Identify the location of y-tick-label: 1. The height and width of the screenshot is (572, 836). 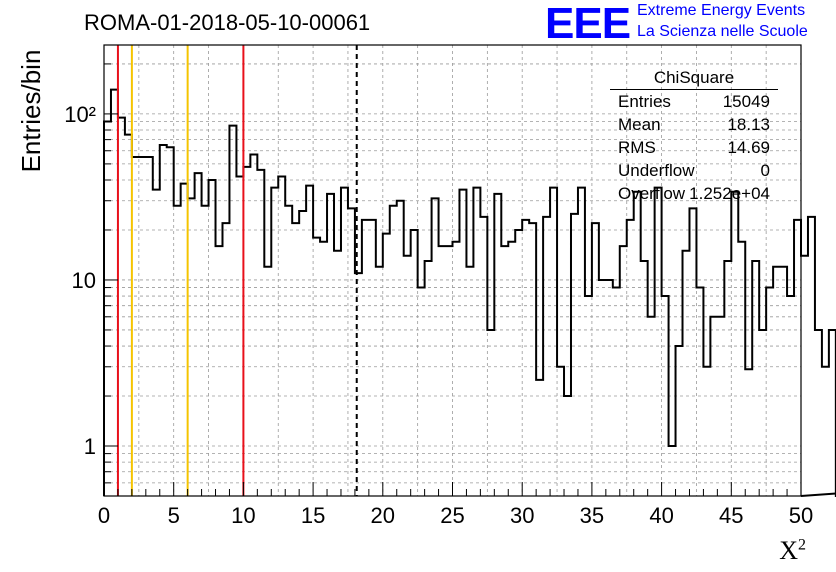
(90, 446).